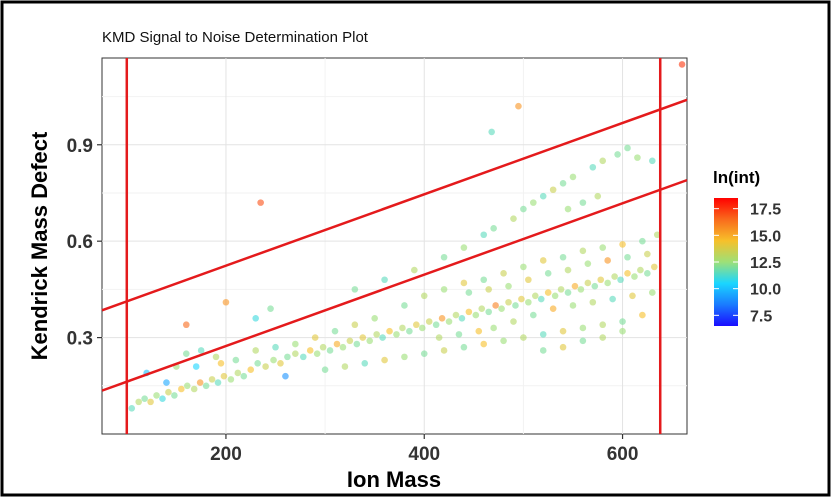 The height and width of the screenshot is (497, 831). What do you see at coordinates (226, 454) in the screenshot?
I see `x-tick-label: 200` at bounding box center [226, 454].